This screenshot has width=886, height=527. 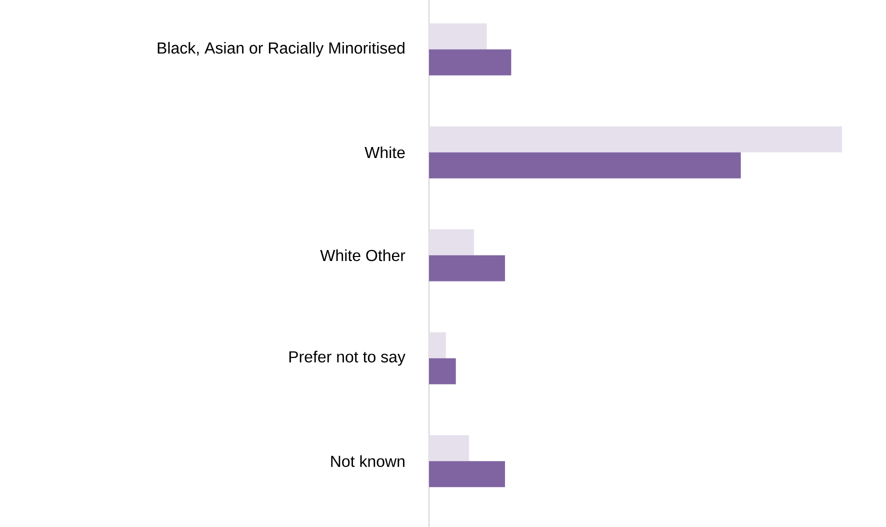 I want to click on y-tick-label: White Other, so click(x=363, y=255).